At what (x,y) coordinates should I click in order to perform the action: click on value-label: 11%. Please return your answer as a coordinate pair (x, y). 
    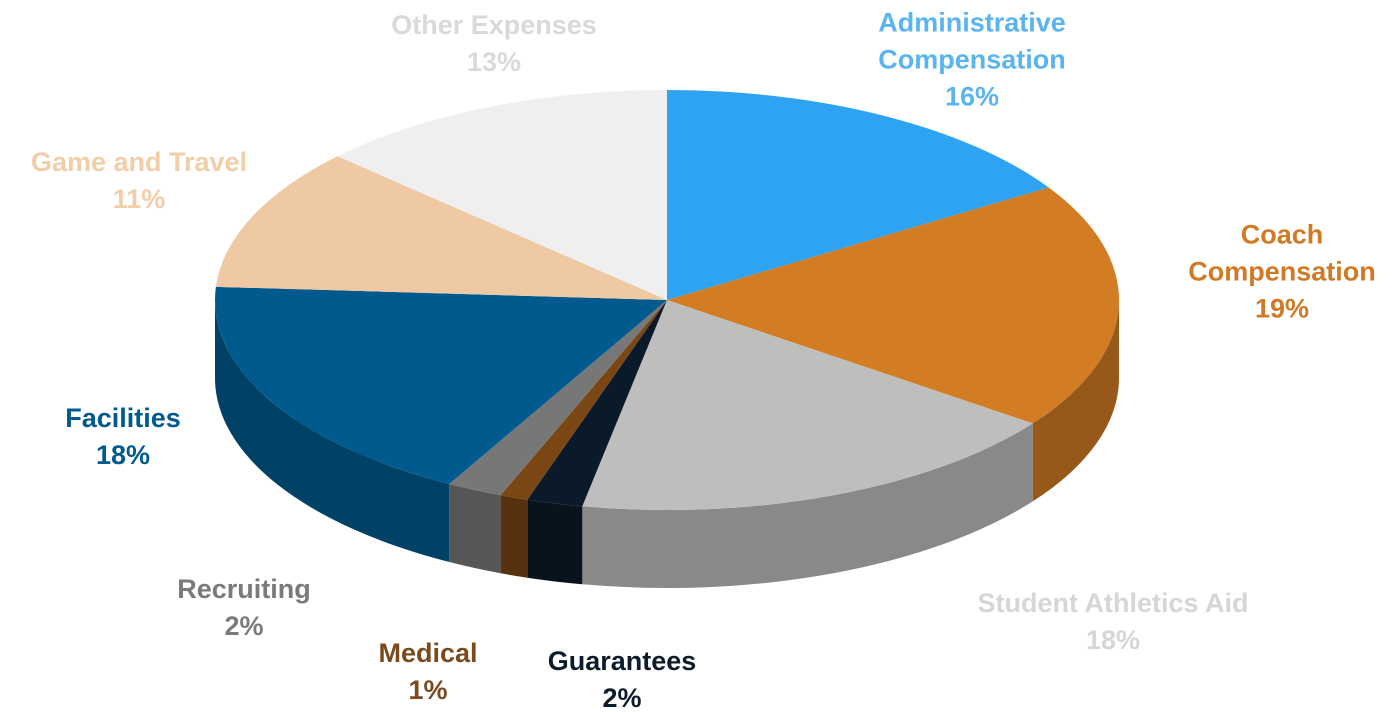
    Looking at the image, I should click on (139, 199).